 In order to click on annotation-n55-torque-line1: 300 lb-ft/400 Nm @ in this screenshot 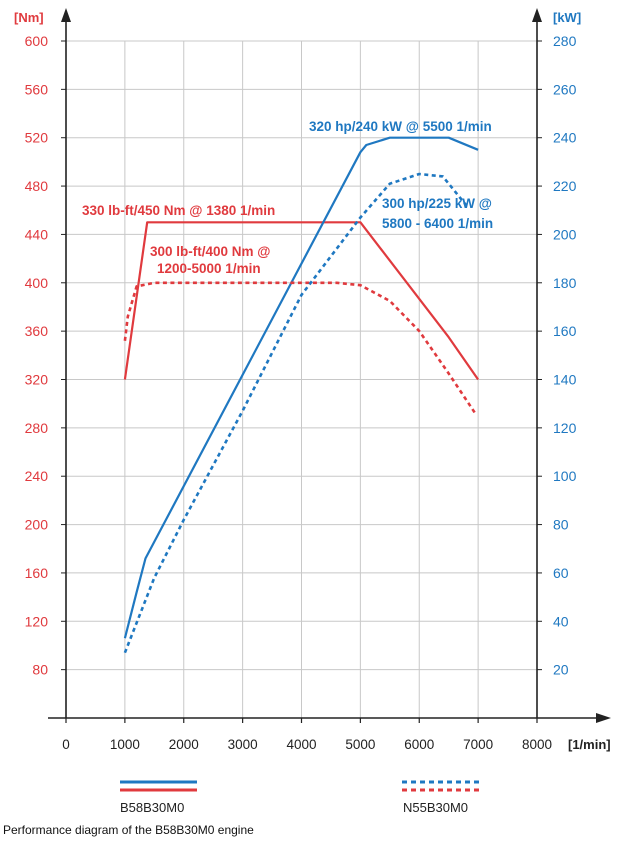, I will do `click(210, 251)`.